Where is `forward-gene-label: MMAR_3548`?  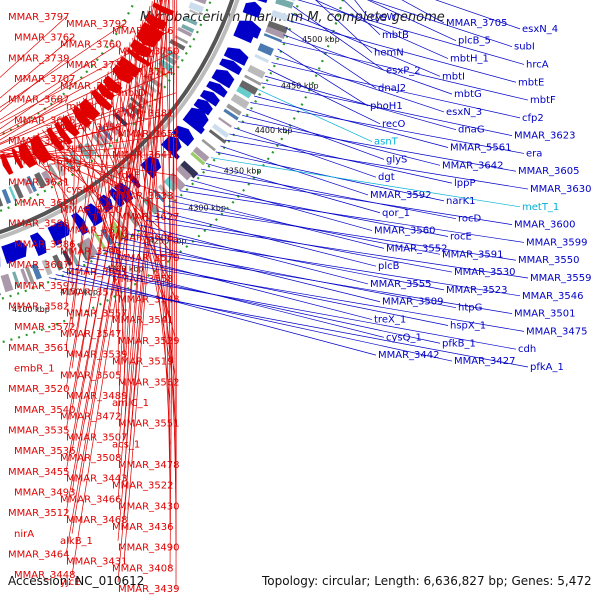 forward-gene-label: MMAR_3548 is located at coordinates (149, 300).